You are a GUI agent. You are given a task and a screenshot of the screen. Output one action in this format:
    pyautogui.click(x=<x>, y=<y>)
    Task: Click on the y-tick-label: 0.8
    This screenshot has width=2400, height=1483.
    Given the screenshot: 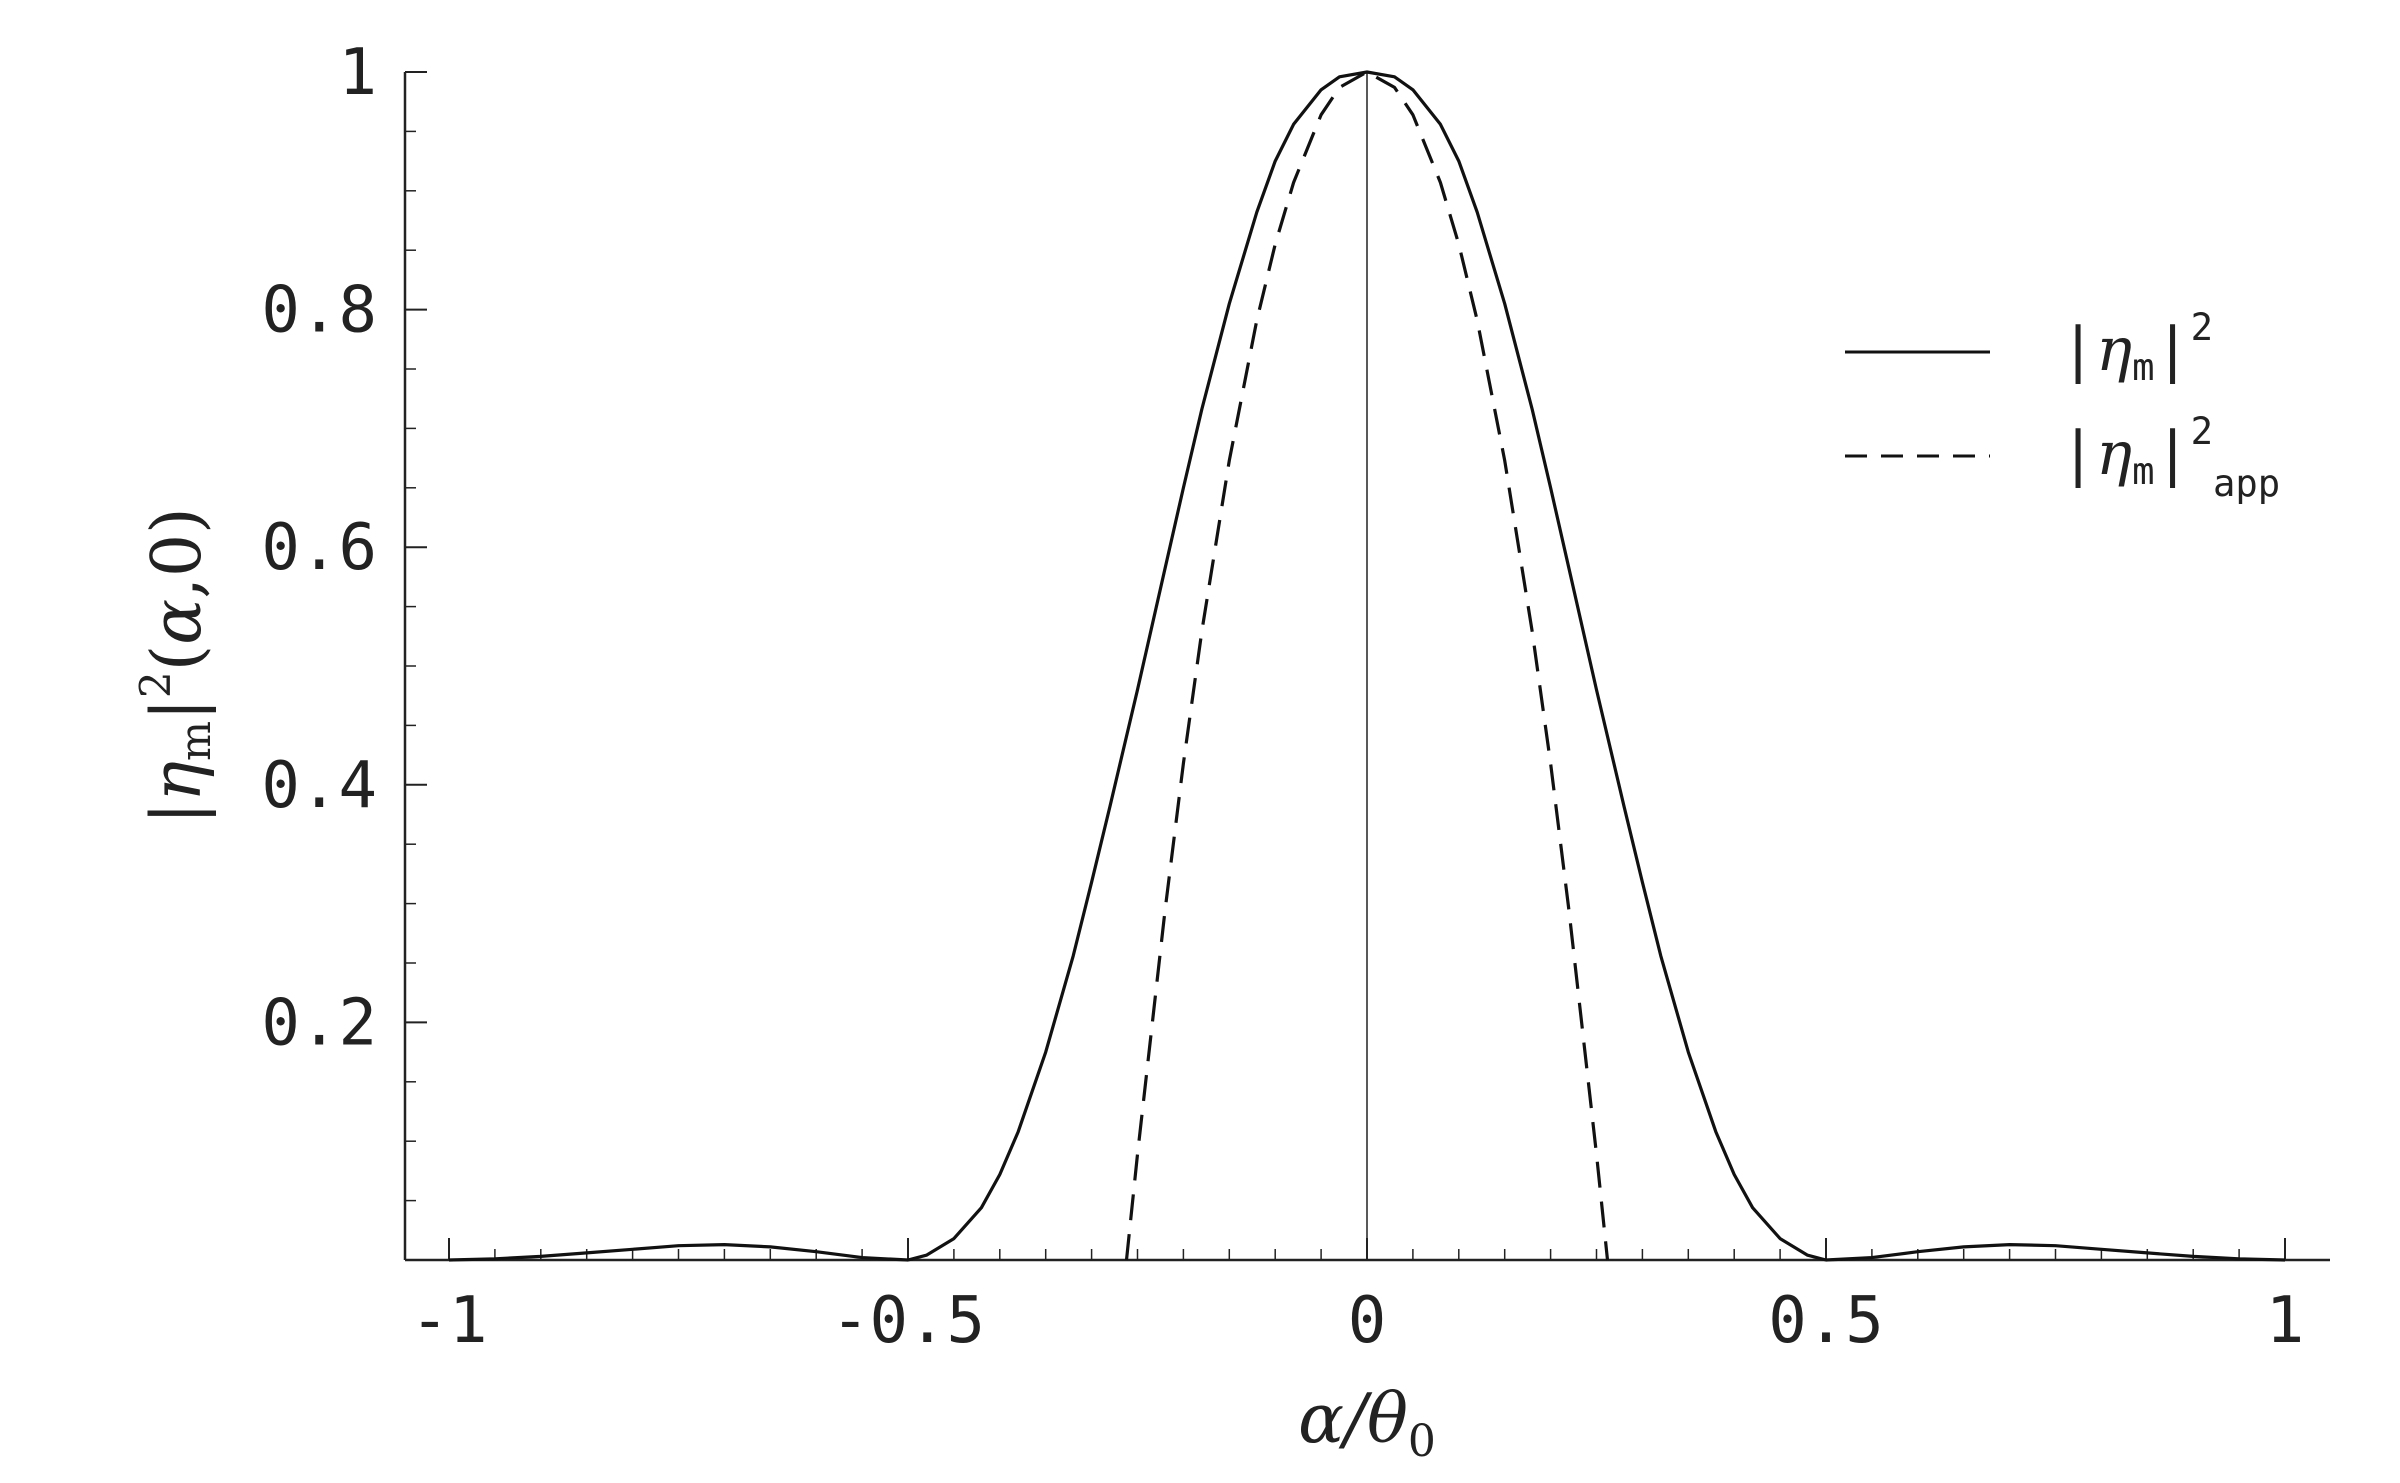 What is the action you would take?
    pyautogui.click(x=319, y=311)
    